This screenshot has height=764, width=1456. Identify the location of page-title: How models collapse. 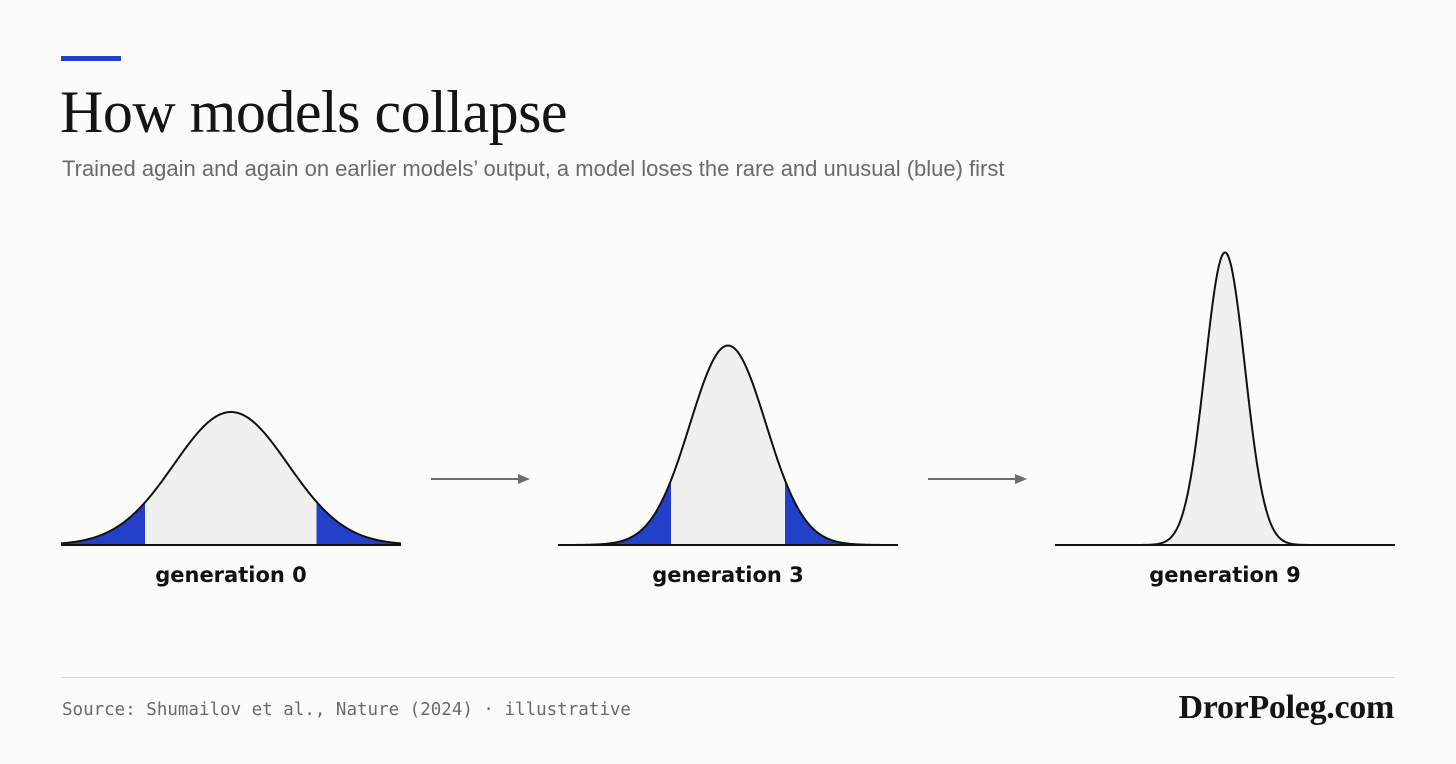
(314, 112).